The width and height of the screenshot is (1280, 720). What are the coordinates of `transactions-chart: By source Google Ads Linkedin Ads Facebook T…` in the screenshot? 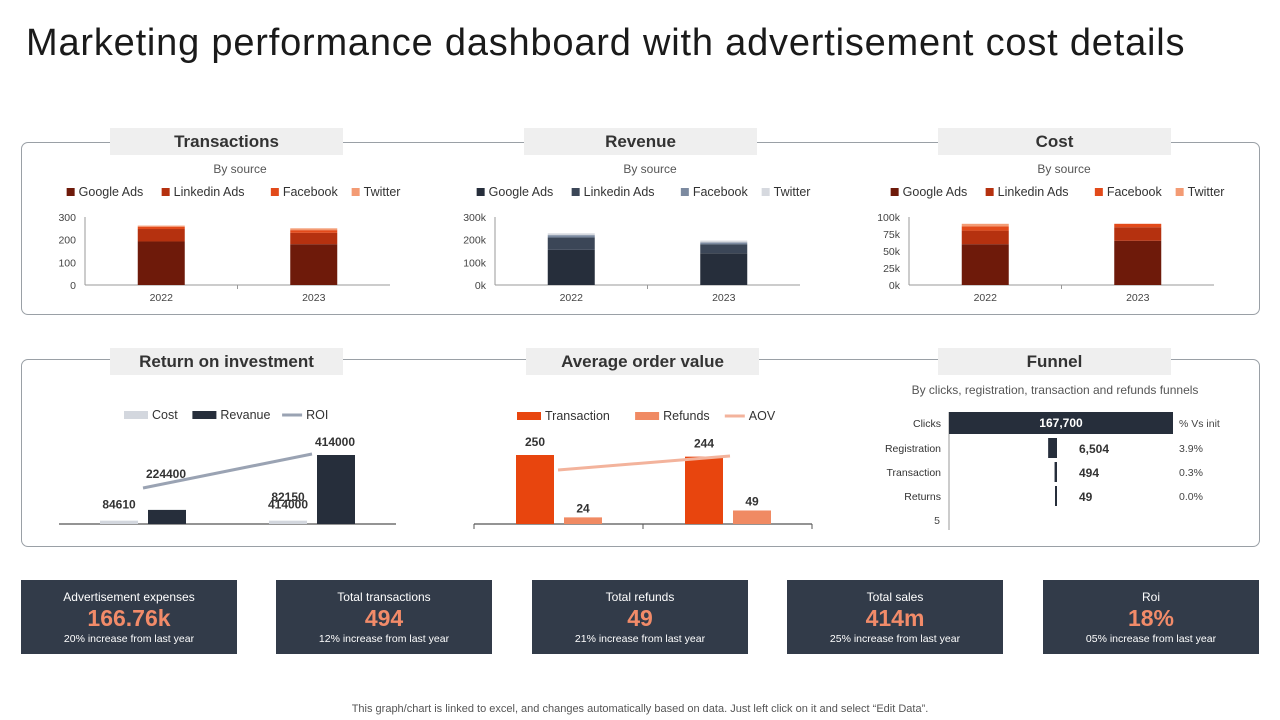 It's located at (230, 233).